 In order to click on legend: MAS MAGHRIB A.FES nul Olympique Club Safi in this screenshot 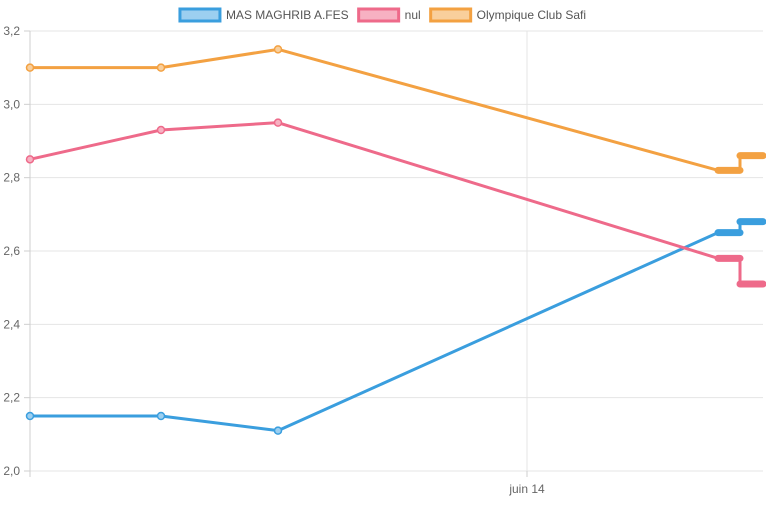, I will do `click(382, 15)`.